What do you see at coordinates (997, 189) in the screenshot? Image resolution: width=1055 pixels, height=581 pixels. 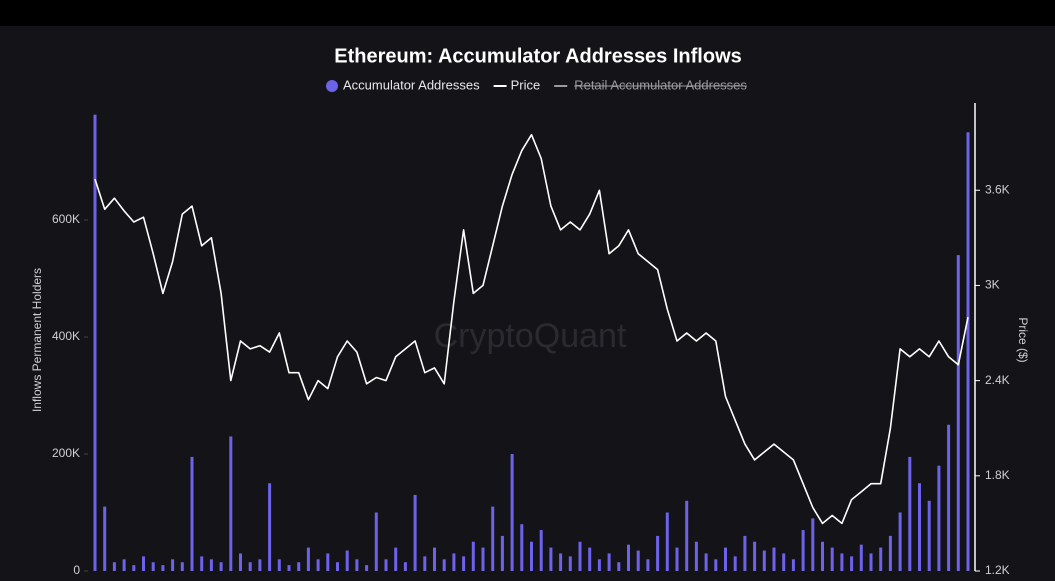 I see `y2-tick-label: 3.6K` at bounding box center [997, 189].